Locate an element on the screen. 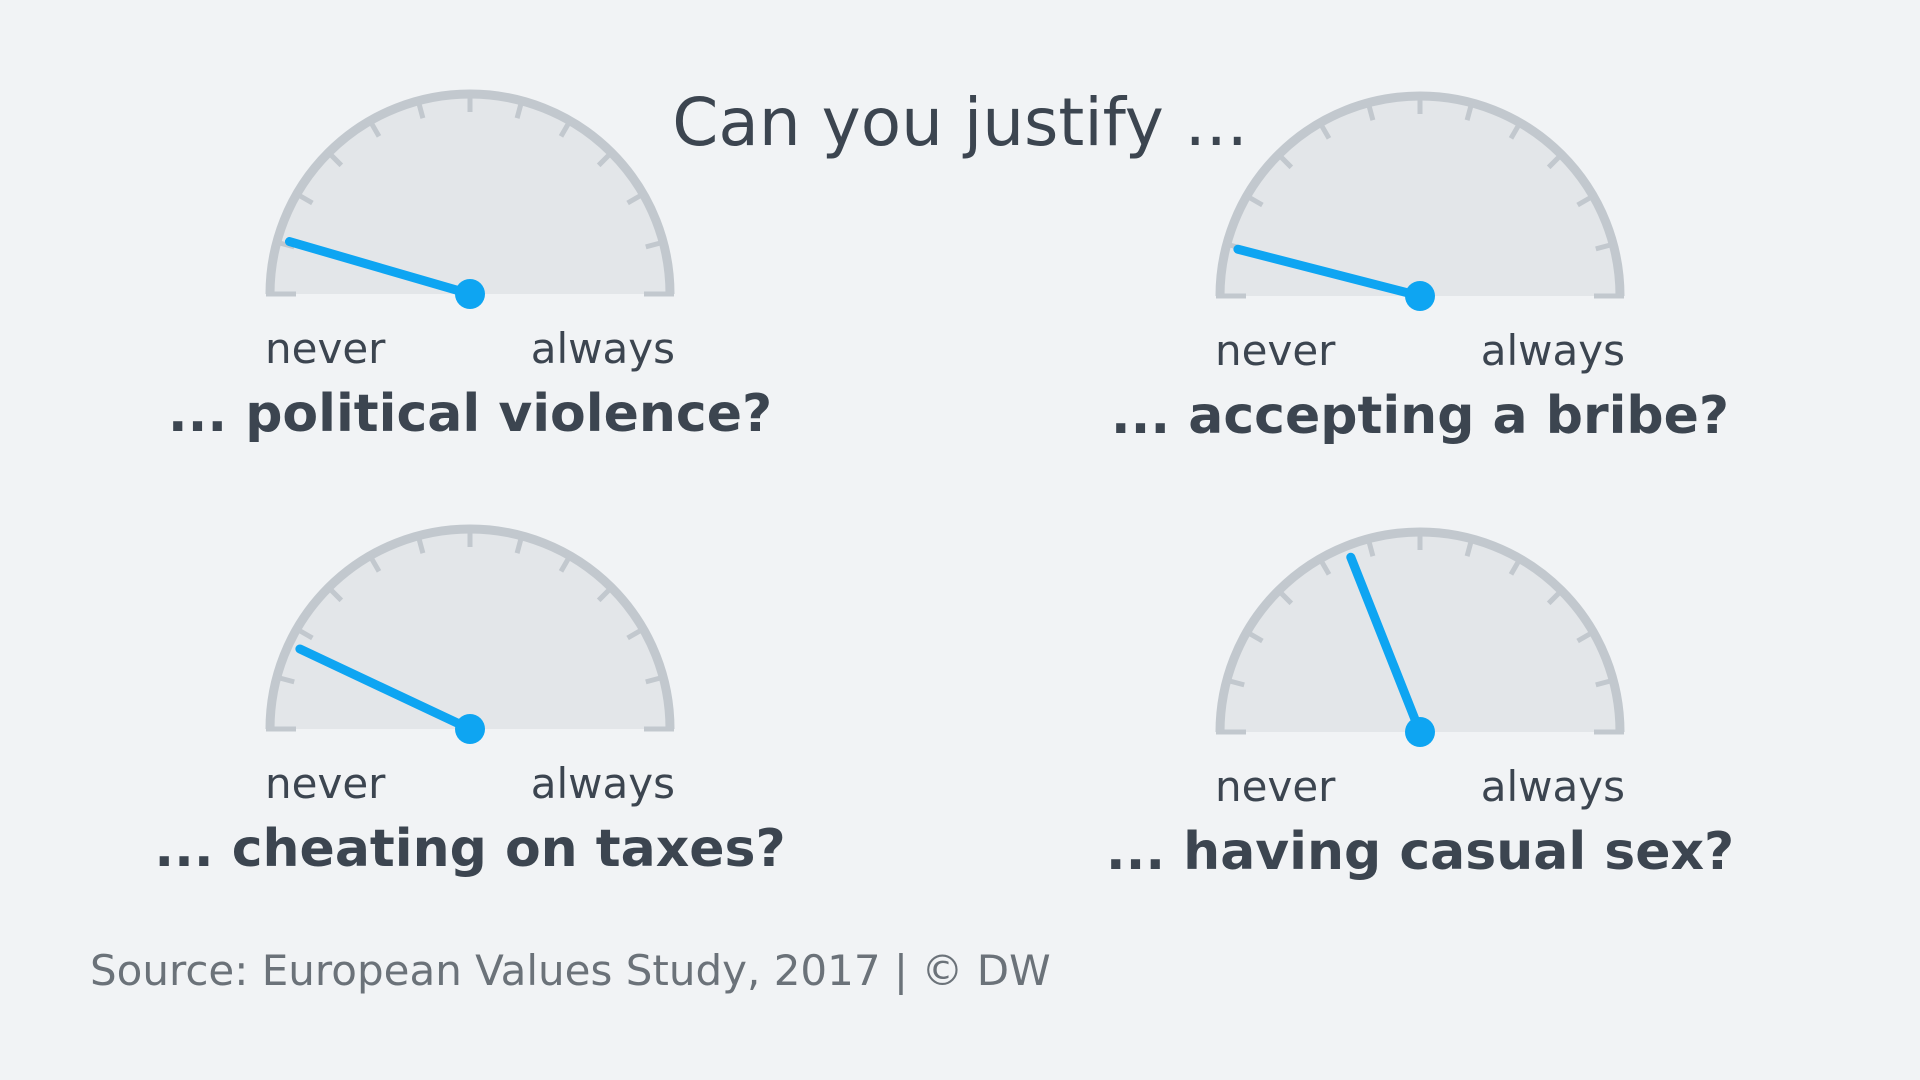 Image resolution: width=1920 pixels, height=1080 pixels. gauge-cheating-taxes: never always ... cheating on taxes? is located at coordinates (470, 699).